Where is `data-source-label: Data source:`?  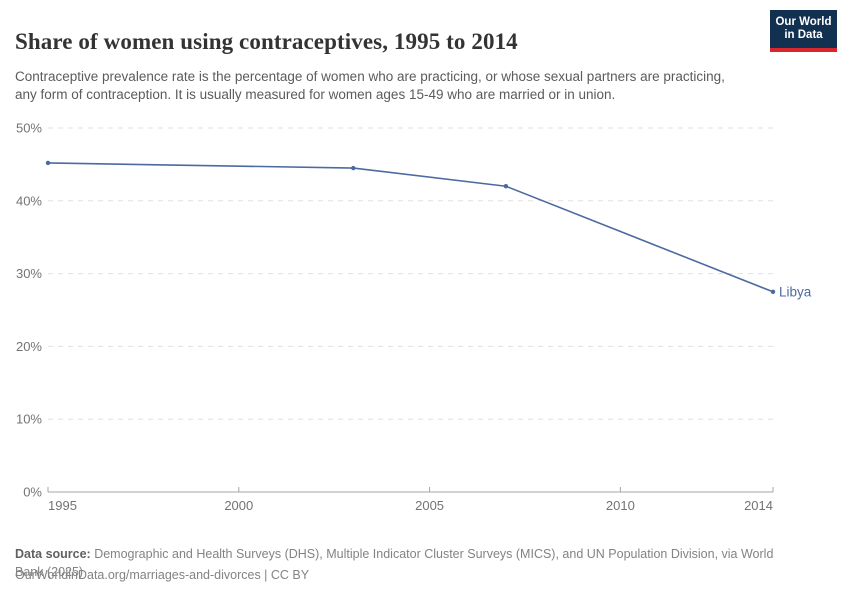
data-source-label: Data source: is located at coordinates (53, 553).